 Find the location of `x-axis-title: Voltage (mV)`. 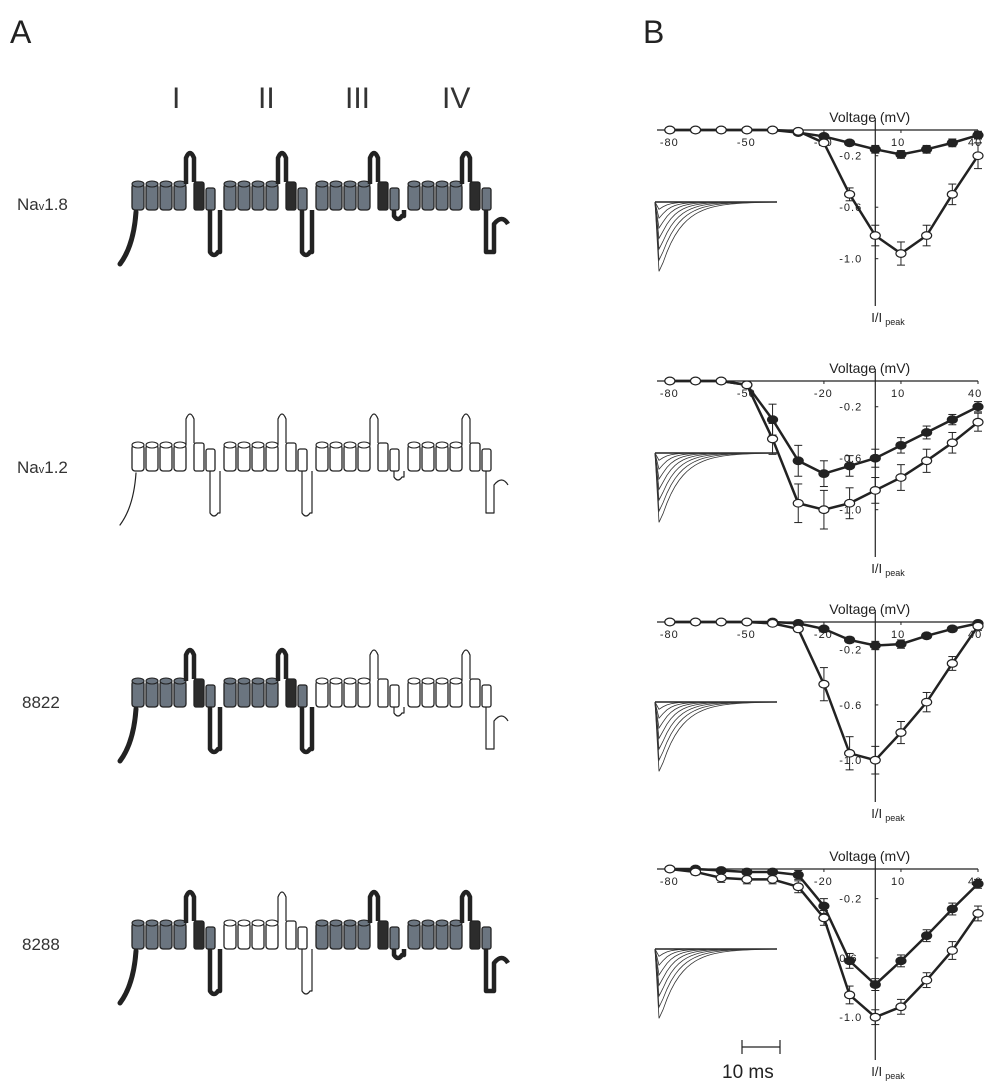

x-axis-title: Voltage (mV) is located at coordinates (869, 117).